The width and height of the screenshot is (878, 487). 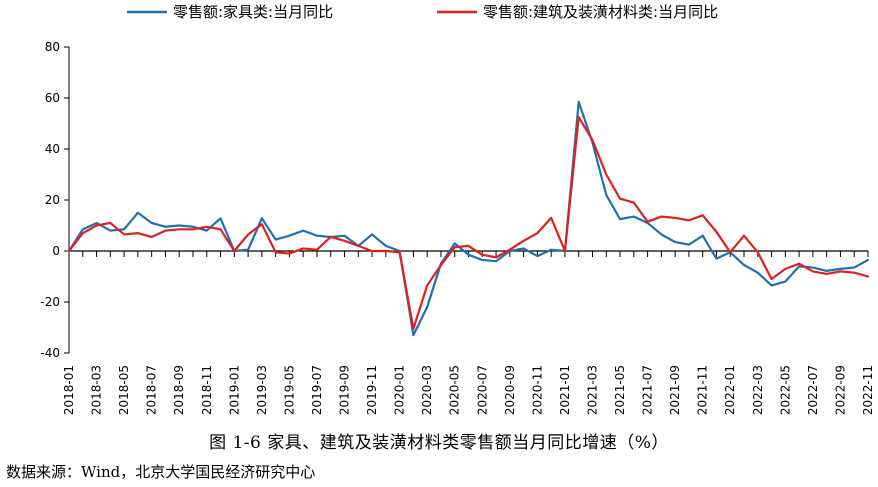 I want to click on chart-legend: 零售额:家具类:当月同比 零售额:建筑及装潢材料类:当月同比, so click(x=422, y=12).